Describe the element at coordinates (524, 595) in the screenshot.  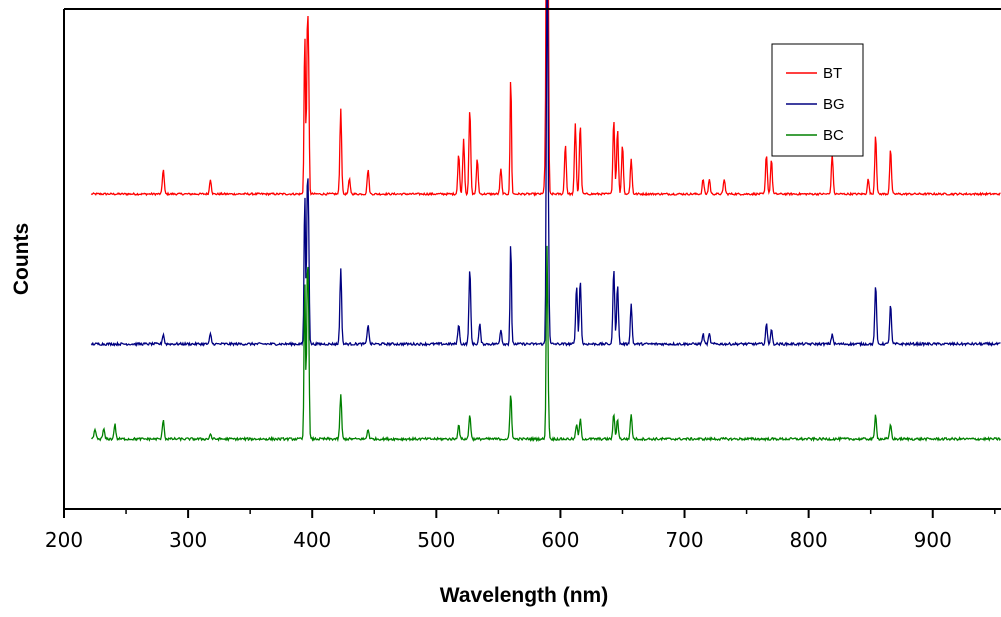
I see `x-axis-title: Wavelength (nm)` at that location.